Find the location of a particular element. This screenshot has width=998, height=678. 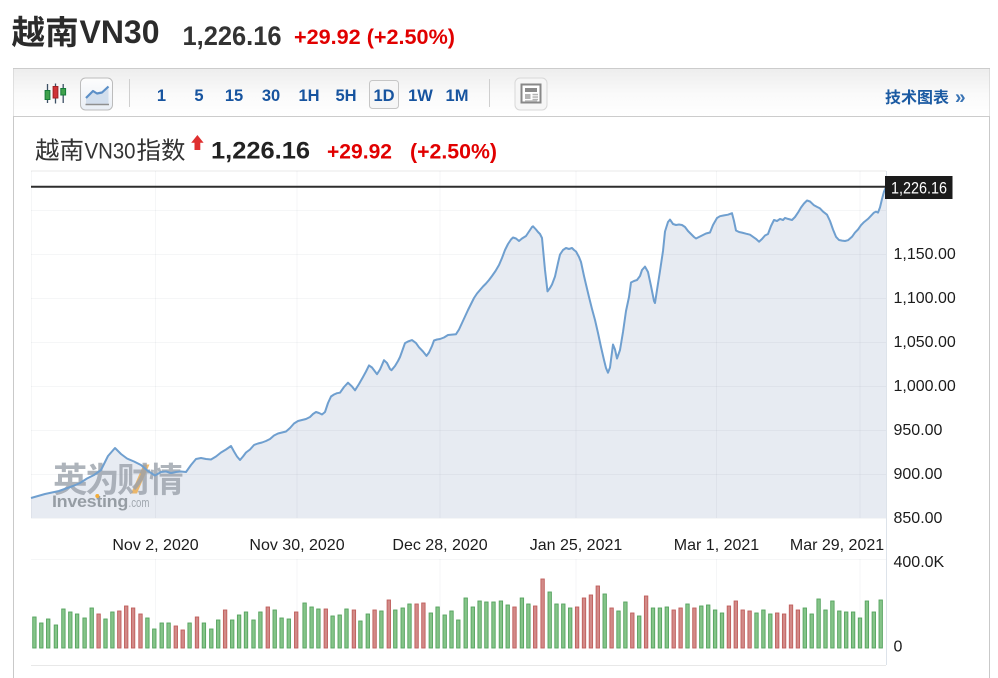

svg-text: Dec 28, 2020 is located at coordinates (439, 545).